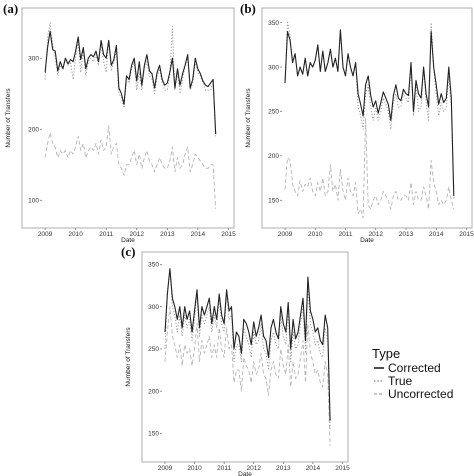 The image size is (474, 476). I want to click on panel-label: (c), so click(128, 251).